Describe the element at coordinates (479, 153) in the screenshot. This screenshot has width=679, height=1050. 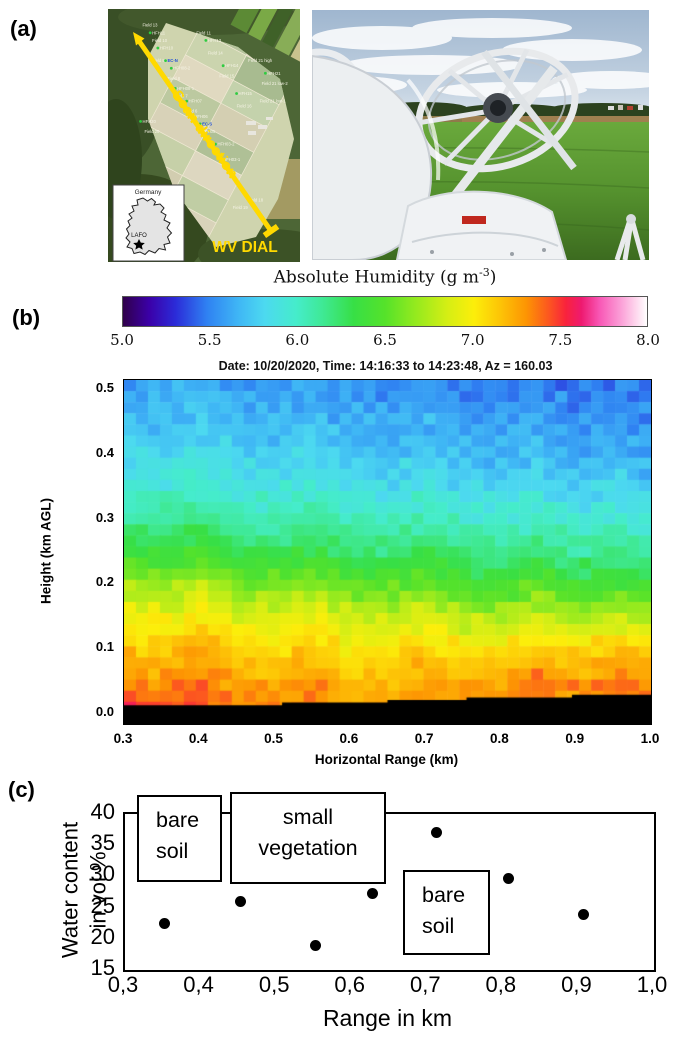
I see `lidar-telescope` at that location.